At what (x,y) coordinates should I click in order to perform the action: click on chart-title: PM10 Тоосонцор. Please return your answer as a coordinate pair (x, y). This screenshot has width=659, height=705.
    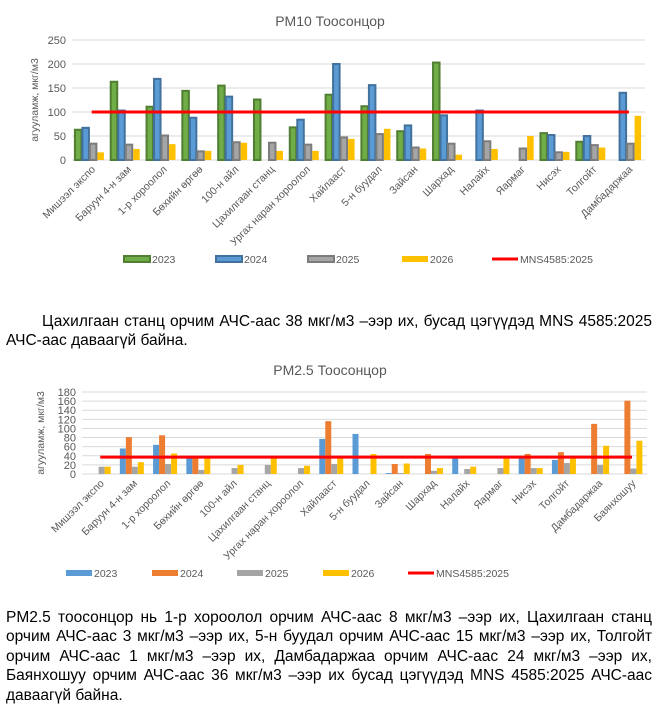
    Looking at the image, I should click on (330, 21).